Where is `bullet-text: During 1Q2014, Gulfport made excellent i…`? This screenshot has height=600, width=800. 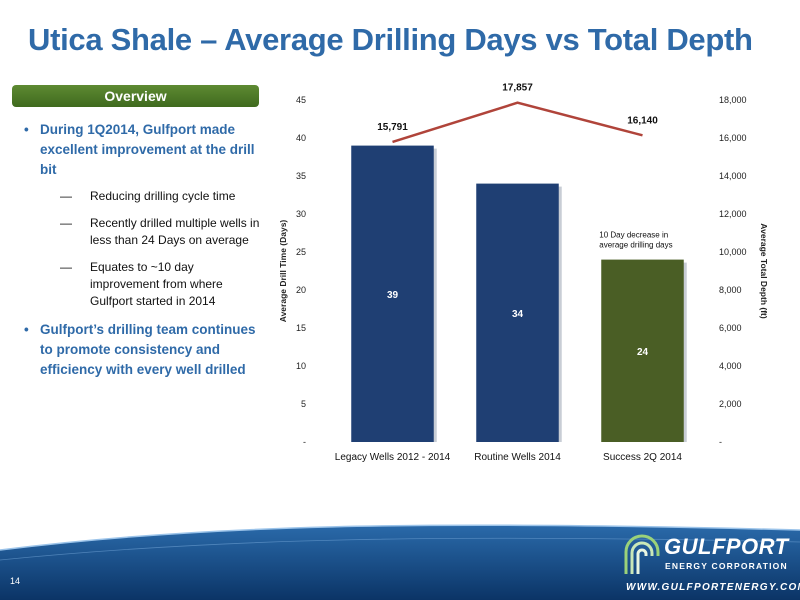 bullet-text: During 1Q2014, Gulfport made excellent i… is located at coordinates (147, 149).